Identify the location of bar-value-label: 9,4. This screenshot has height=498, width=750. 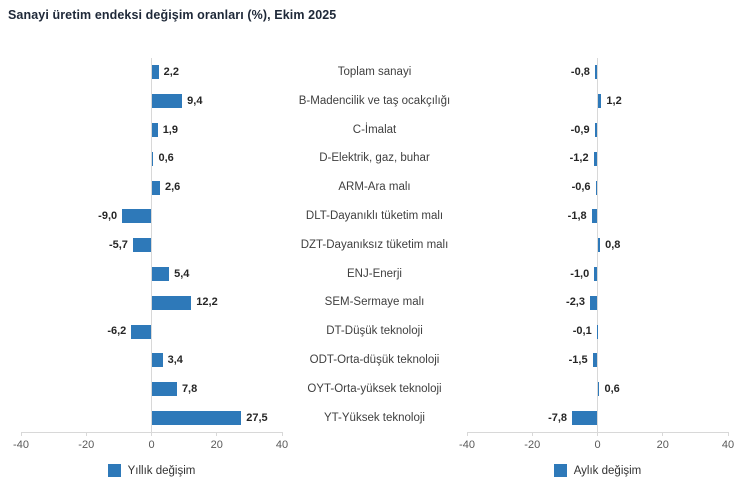
(195, 100).